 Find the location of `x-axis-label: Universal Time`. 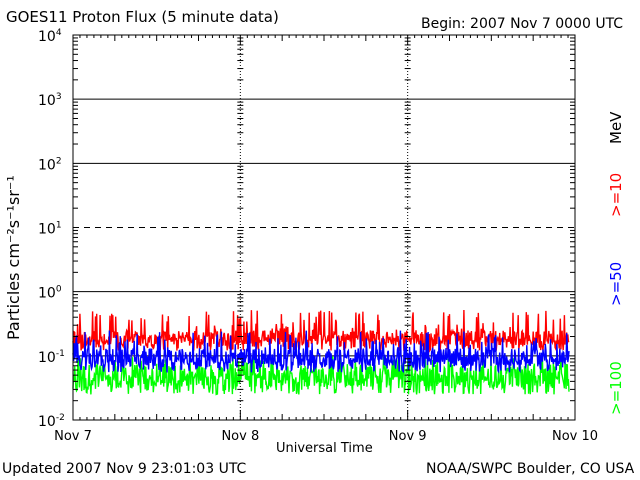

x-axis-label: Universal Time is located at coordinates (324, 448).